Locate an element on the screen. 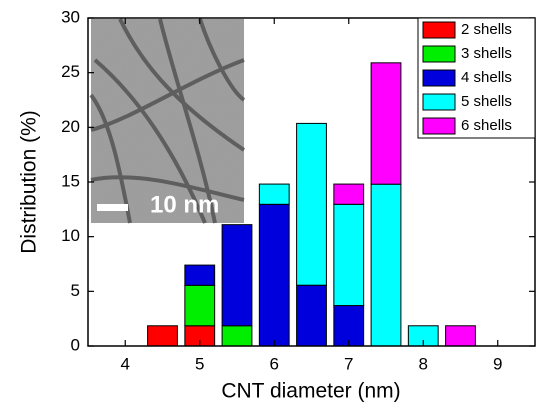 The image size is (549, 409). legend-label: 2 shells is located at coordinates (486, 29).